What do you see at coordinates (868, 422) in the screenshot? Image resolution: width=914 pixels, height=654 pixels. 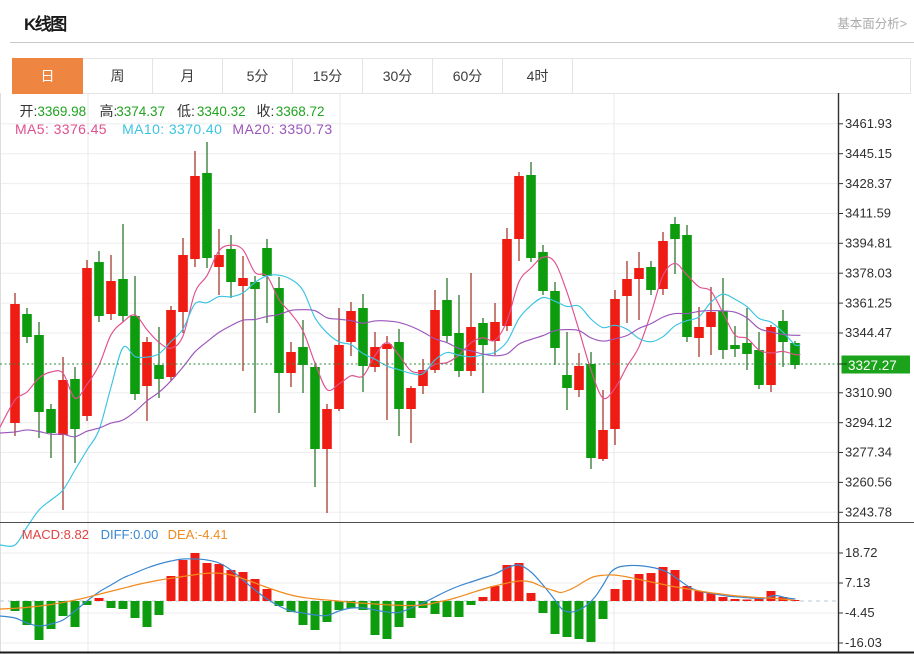 I see `svg-text: 3294.12` at bounding box center [868, 422].